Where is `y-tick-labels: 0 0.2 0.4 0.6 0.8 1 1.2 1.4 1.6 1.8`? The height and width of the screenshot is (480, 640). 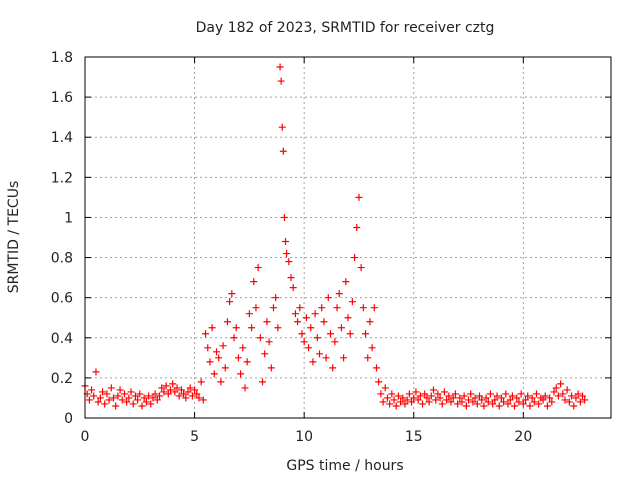
y-tick-labels: 0 0.2 0.4 0.6 0.8 1 1.2 1.4 1.6 1.8 is located at coordinates (62, 238).